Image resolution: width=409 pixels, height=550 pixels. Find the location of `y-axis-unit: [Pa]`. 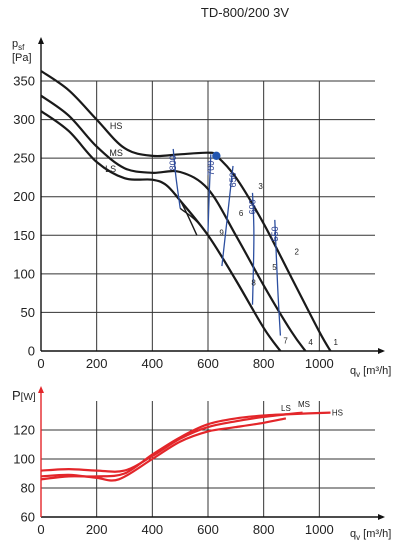

y-axis-unit: [Pa] is located at coordinates (22, 58).